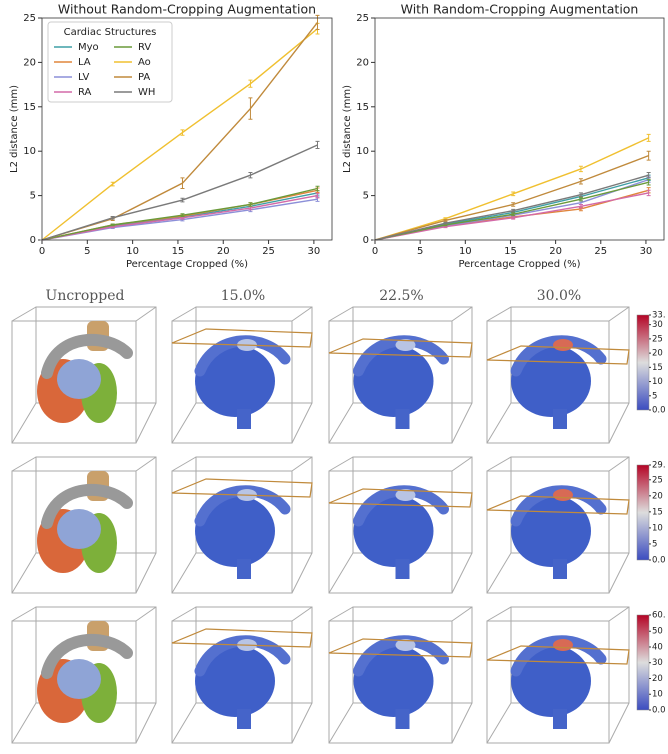  What do you see at coordinates (366, 196) in the screenshot?
I see `y-tick-label: 5` at bounding box center [366, 196].